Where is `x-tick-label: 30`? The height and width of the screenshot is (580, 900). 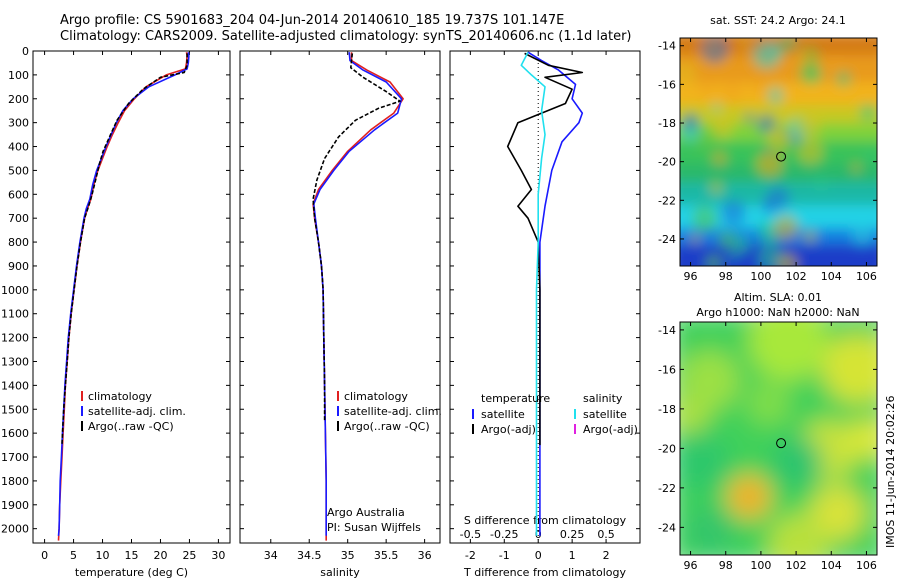
x-tick-label: 30 is located at coordinates (218, 555).